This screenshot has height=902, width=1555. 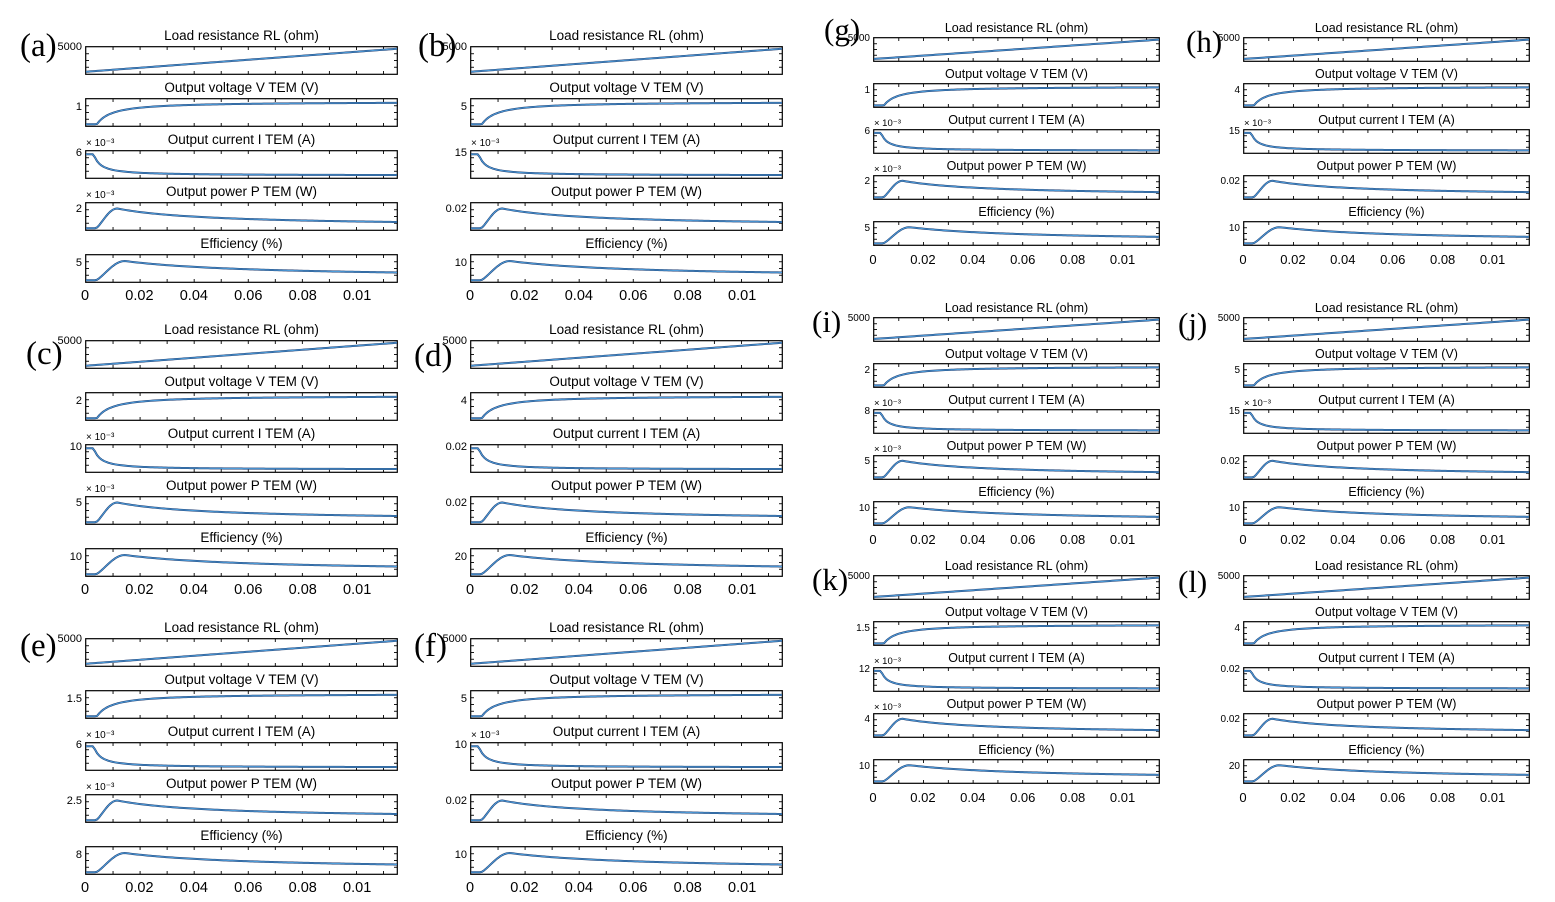 I want to click on x-tick-label: 0.04, so click(x=578, y=888).